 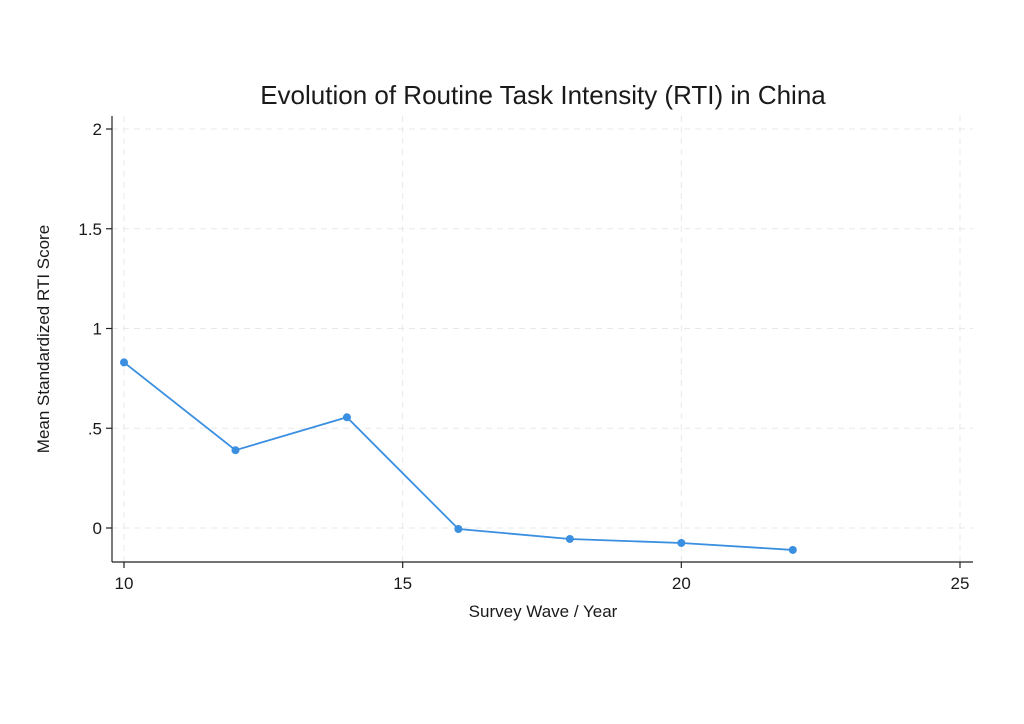 What do you see at coordinates (43, 339) in the screenshot?
I see `y-axis-label: Mean Standardized RTI Score` at bounding box center [43, 339].